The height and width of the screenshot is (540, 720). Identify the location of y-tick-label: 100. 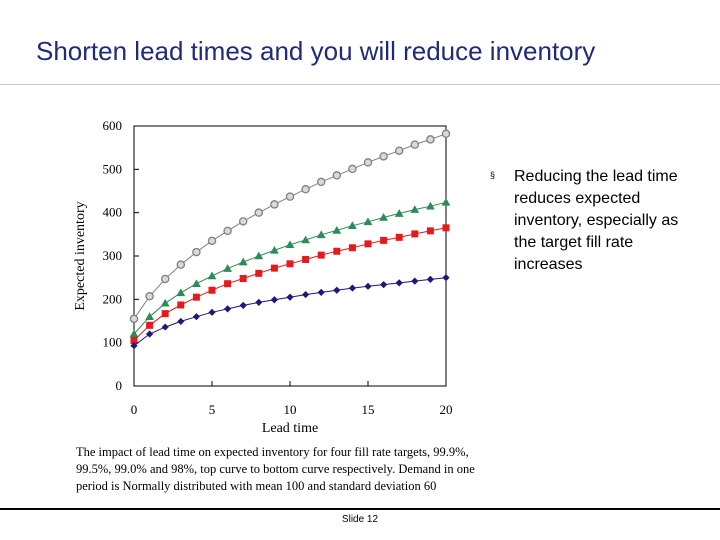
(113, 342).